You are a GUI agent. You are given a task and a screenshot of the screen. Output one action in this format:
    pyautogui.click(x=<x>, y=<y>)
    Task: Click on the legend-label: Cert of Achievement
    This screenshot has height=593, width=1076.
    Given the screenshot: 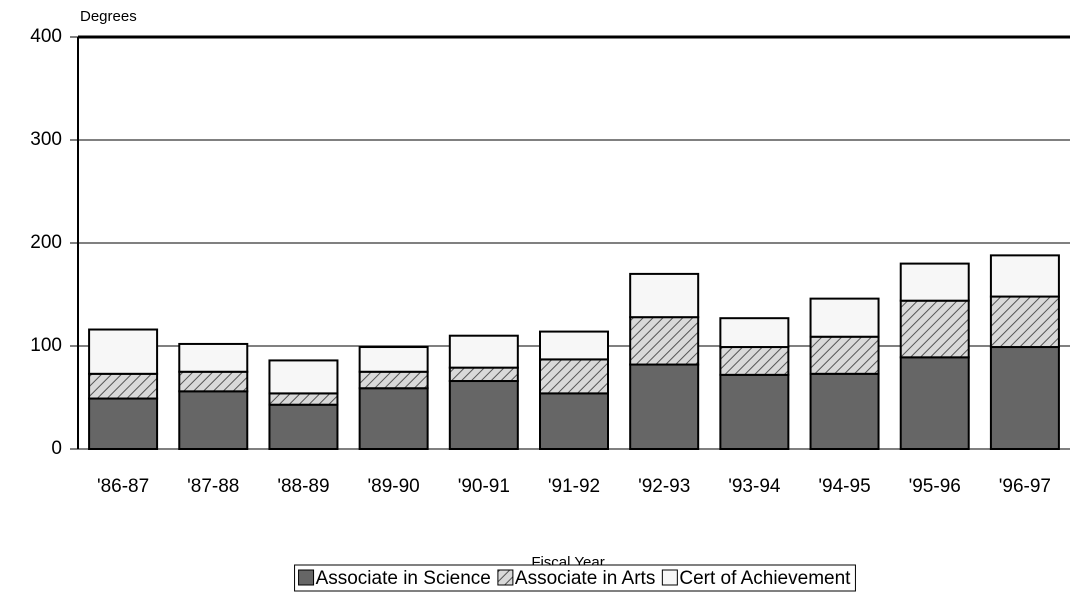 What is the action you would take?
    pyautogui.click(x=765, y=578)
    